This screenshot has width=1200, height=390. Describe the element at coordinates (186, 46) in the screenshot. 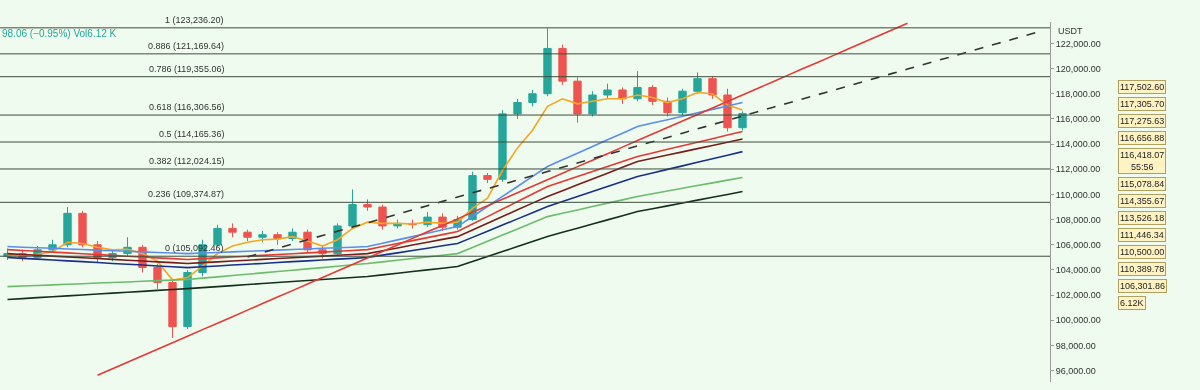

I see `ref-line-label: 0.886 (121,169.64)` at that location.